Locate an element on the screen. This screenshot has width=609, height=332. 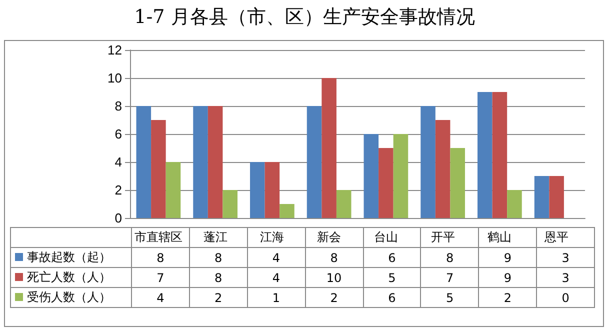
data-label: 1 is located at coordinates (276, 298).